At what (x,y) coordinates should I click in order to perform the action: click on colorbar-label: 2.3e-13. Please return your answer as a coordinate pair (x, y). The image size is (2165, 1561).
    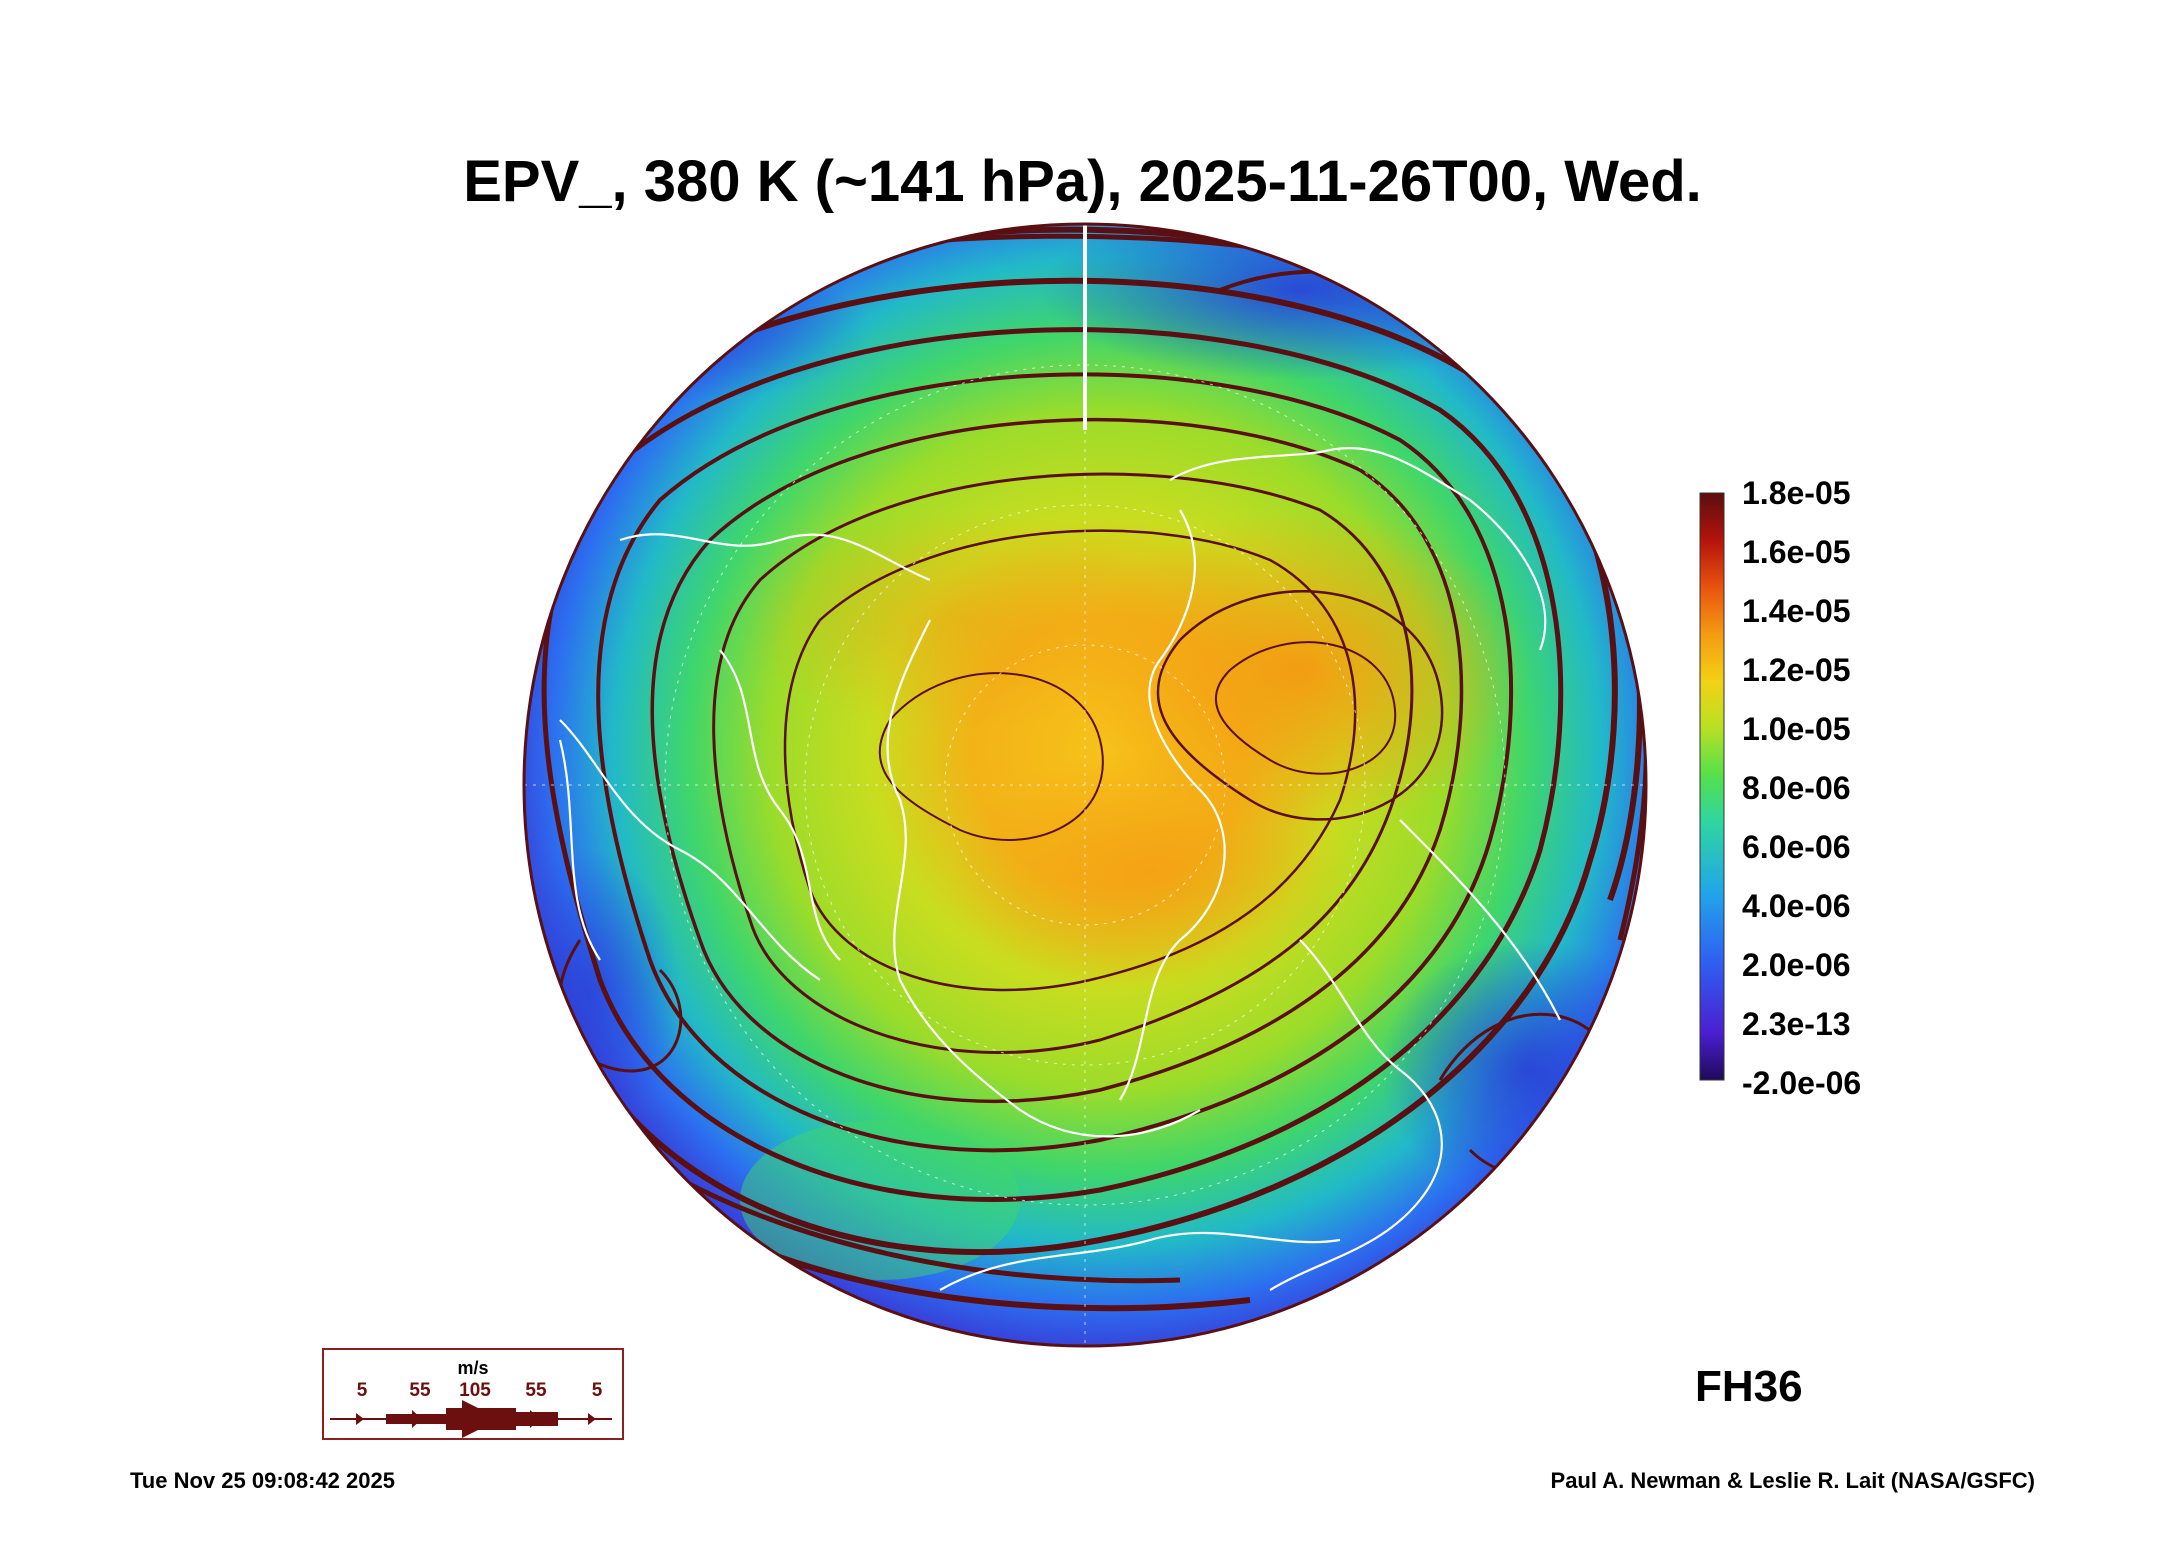
    Looking at the image, I should click on (1796, 1024).